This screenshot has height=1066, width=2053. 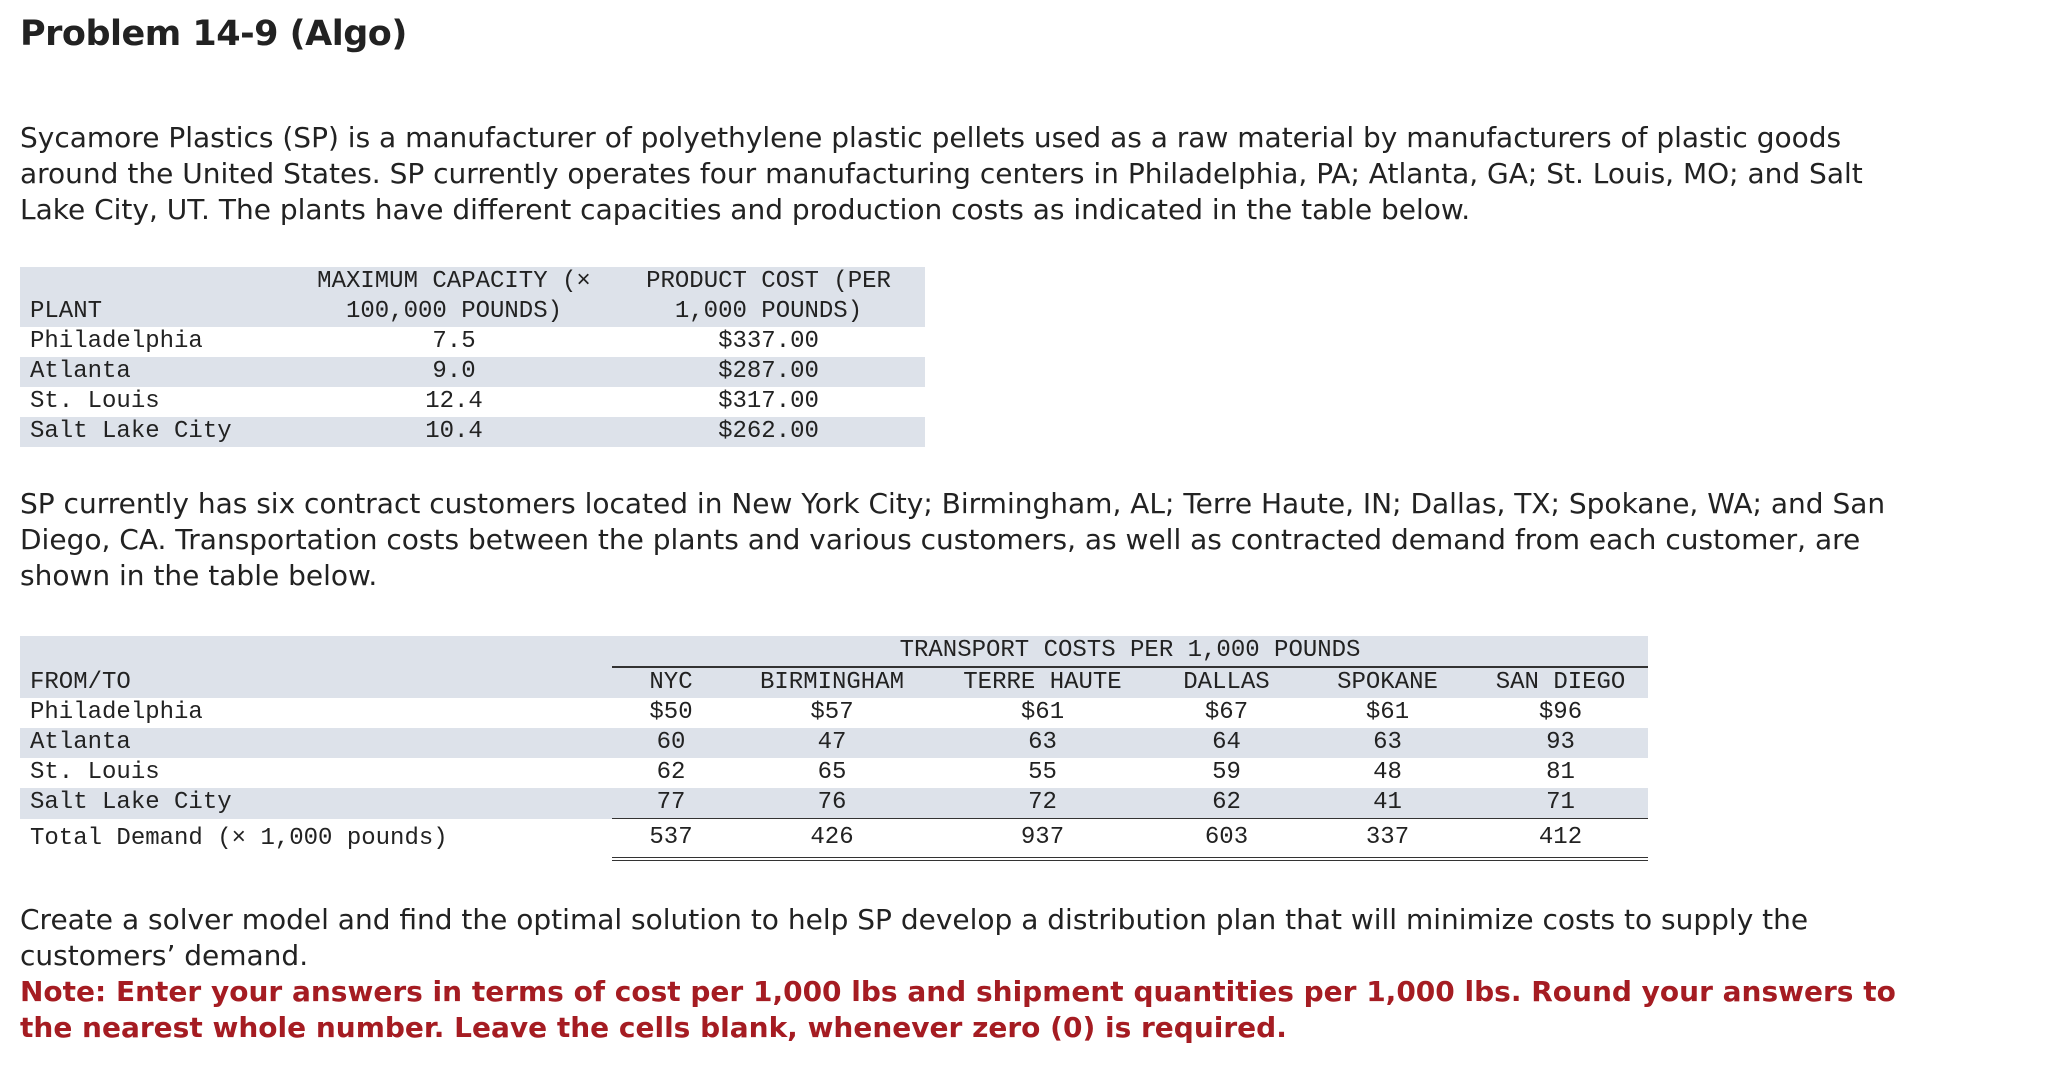 I want to click on cell: 60, so click(x=671, y=742).